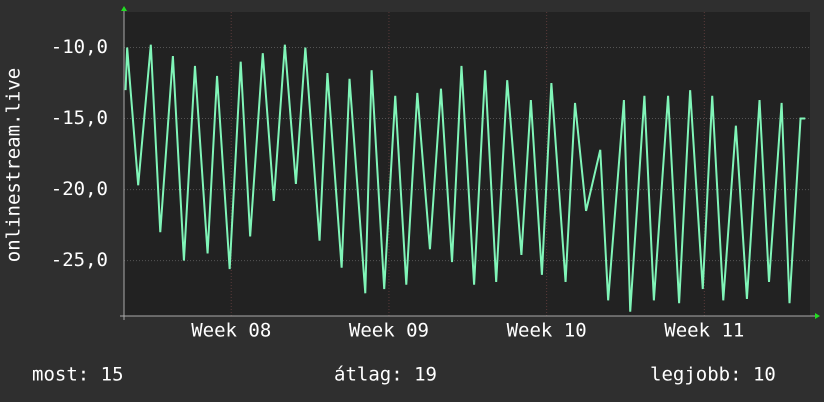  What do you see at coordinates (79, 47) in the screenshot?
I see `y-tick-label: -10,0` at bounding box center [79, 47].